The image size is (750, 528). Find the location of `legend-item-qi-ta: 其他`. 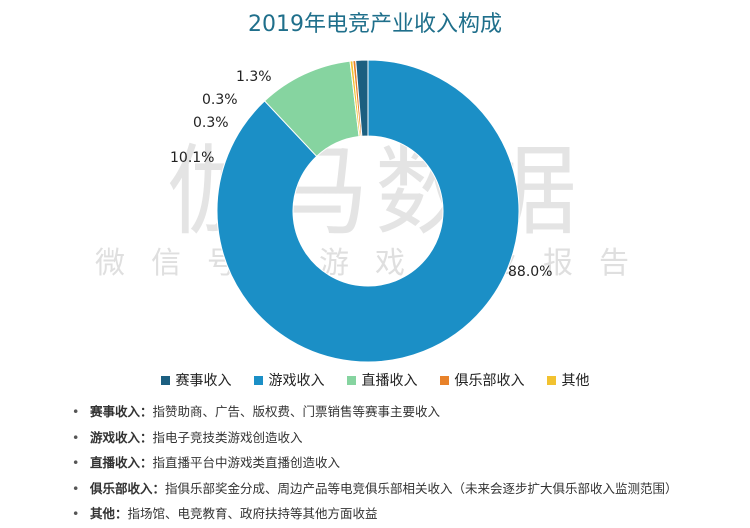

legend-item-qi-ta: 其他 is located at coordinates (568, 380).